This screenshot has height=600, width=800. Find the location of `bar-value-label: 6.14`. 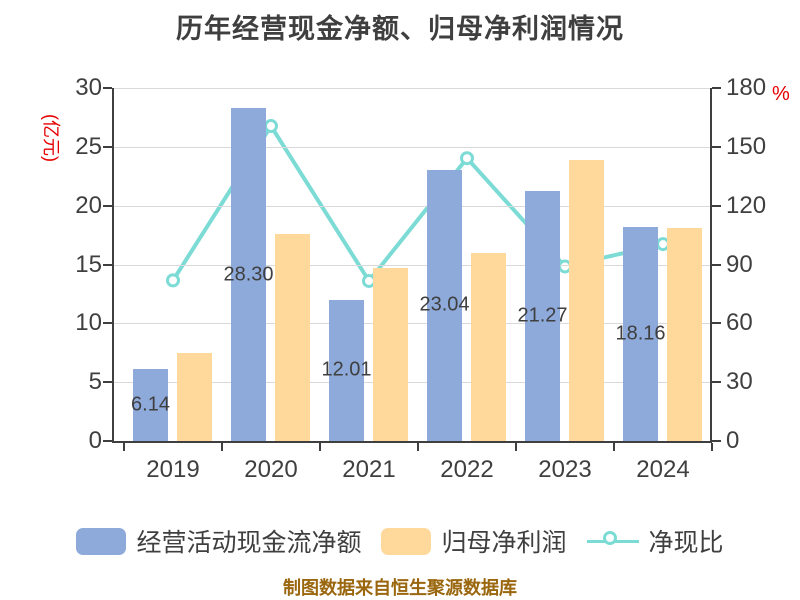

bar-value-label: 6.14 is located at coordinates (150, 404).